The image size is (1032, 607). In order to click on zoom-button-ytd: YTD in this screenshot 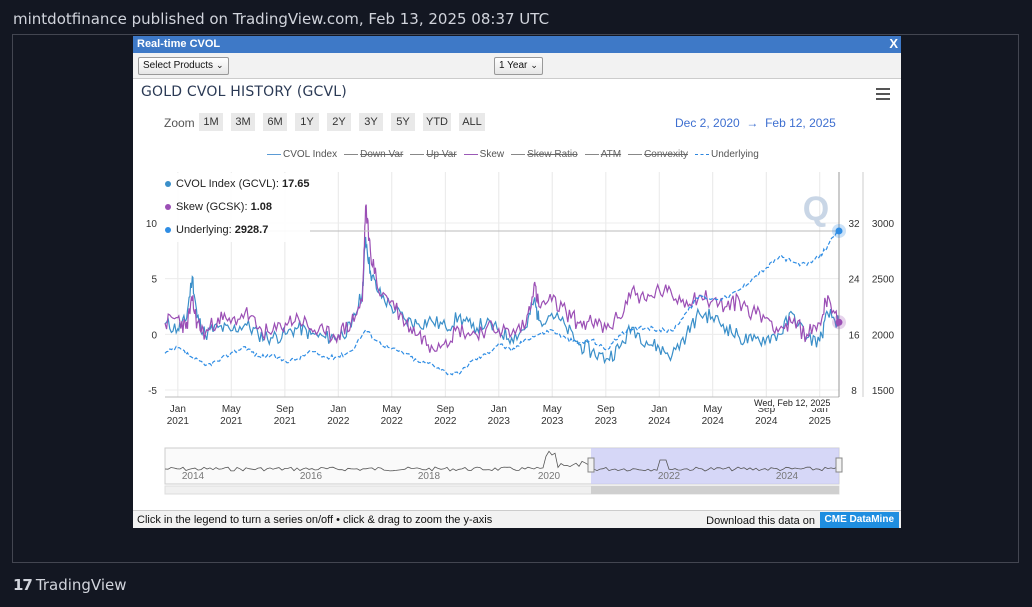, I will do `click(437, 122)`.